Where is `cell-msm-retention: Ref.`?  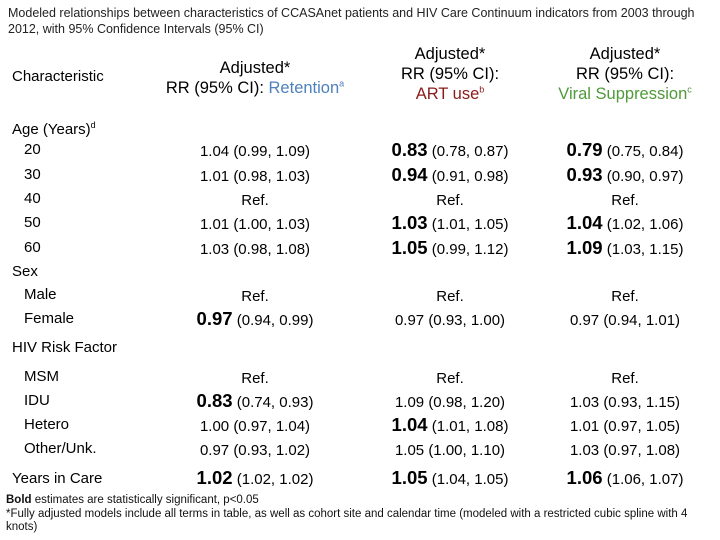 cell-msm-retention: Ref. is located at coordinates (255, 378).